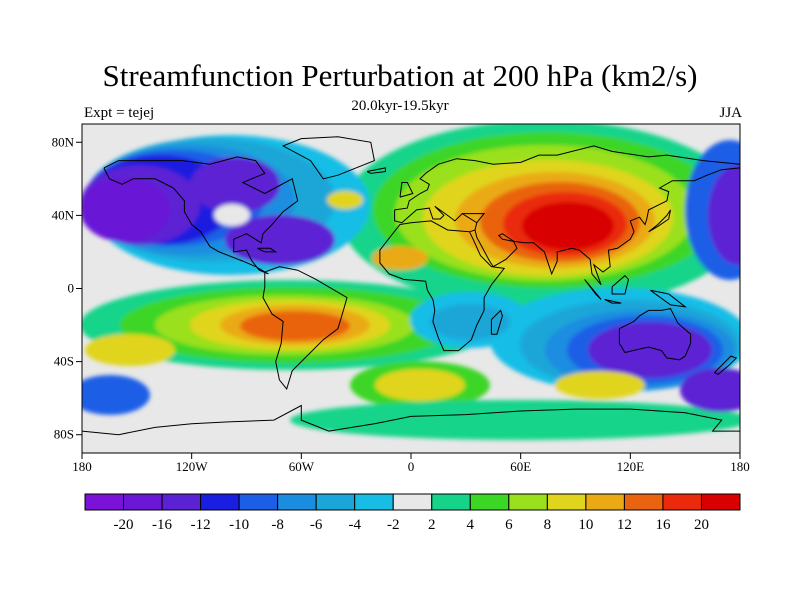 The height and width of the screenshot is (600, 800). Describe the element at coordinates (64, 434) in the screenshot. I see `y-tick-label: 80S` at that location.